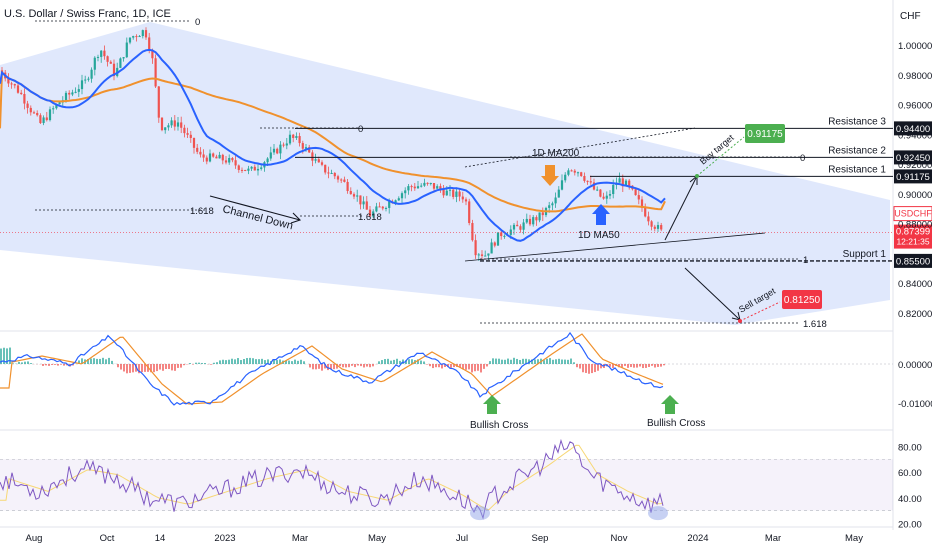 The width and height of the screenshot is (932, 550). I want to click on bullish-cross-label: Bullish Cross, so click(676, 423).